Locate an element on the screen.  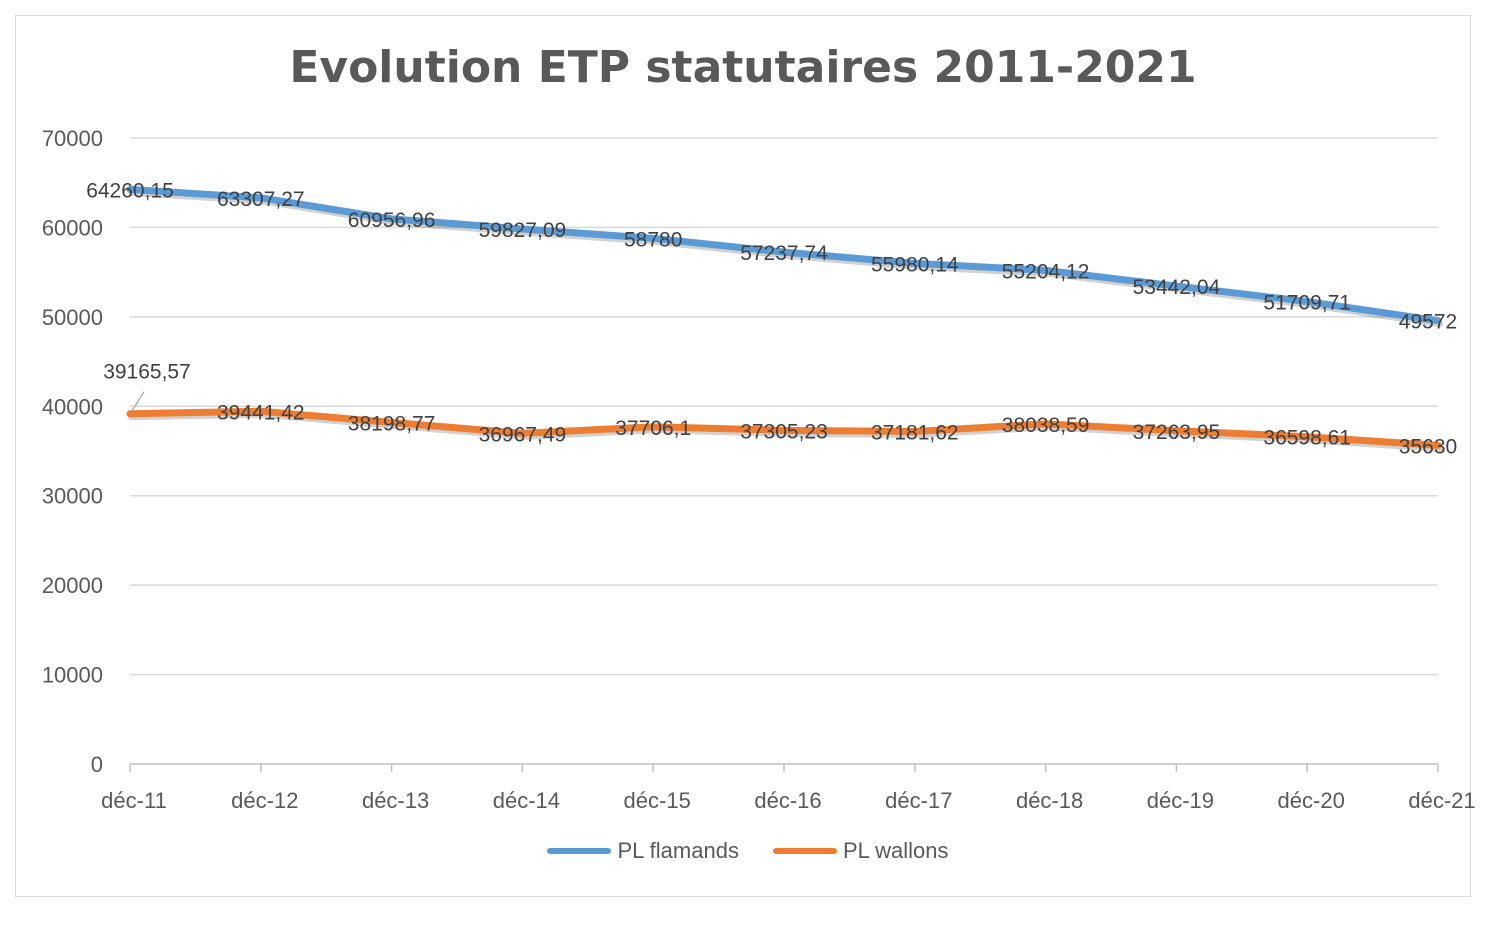
data-label: 36967,49 is located at coordinates (523, 434).